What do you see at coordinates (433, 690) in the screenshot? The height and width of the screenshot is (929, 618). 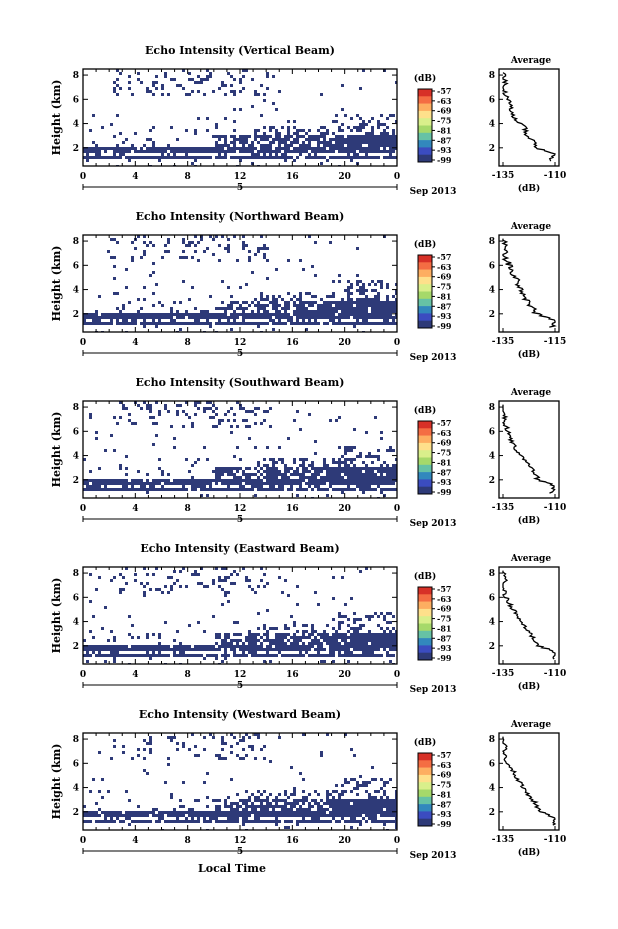 I see `date-label: Sep 2013` at bounding box center [433, 690].